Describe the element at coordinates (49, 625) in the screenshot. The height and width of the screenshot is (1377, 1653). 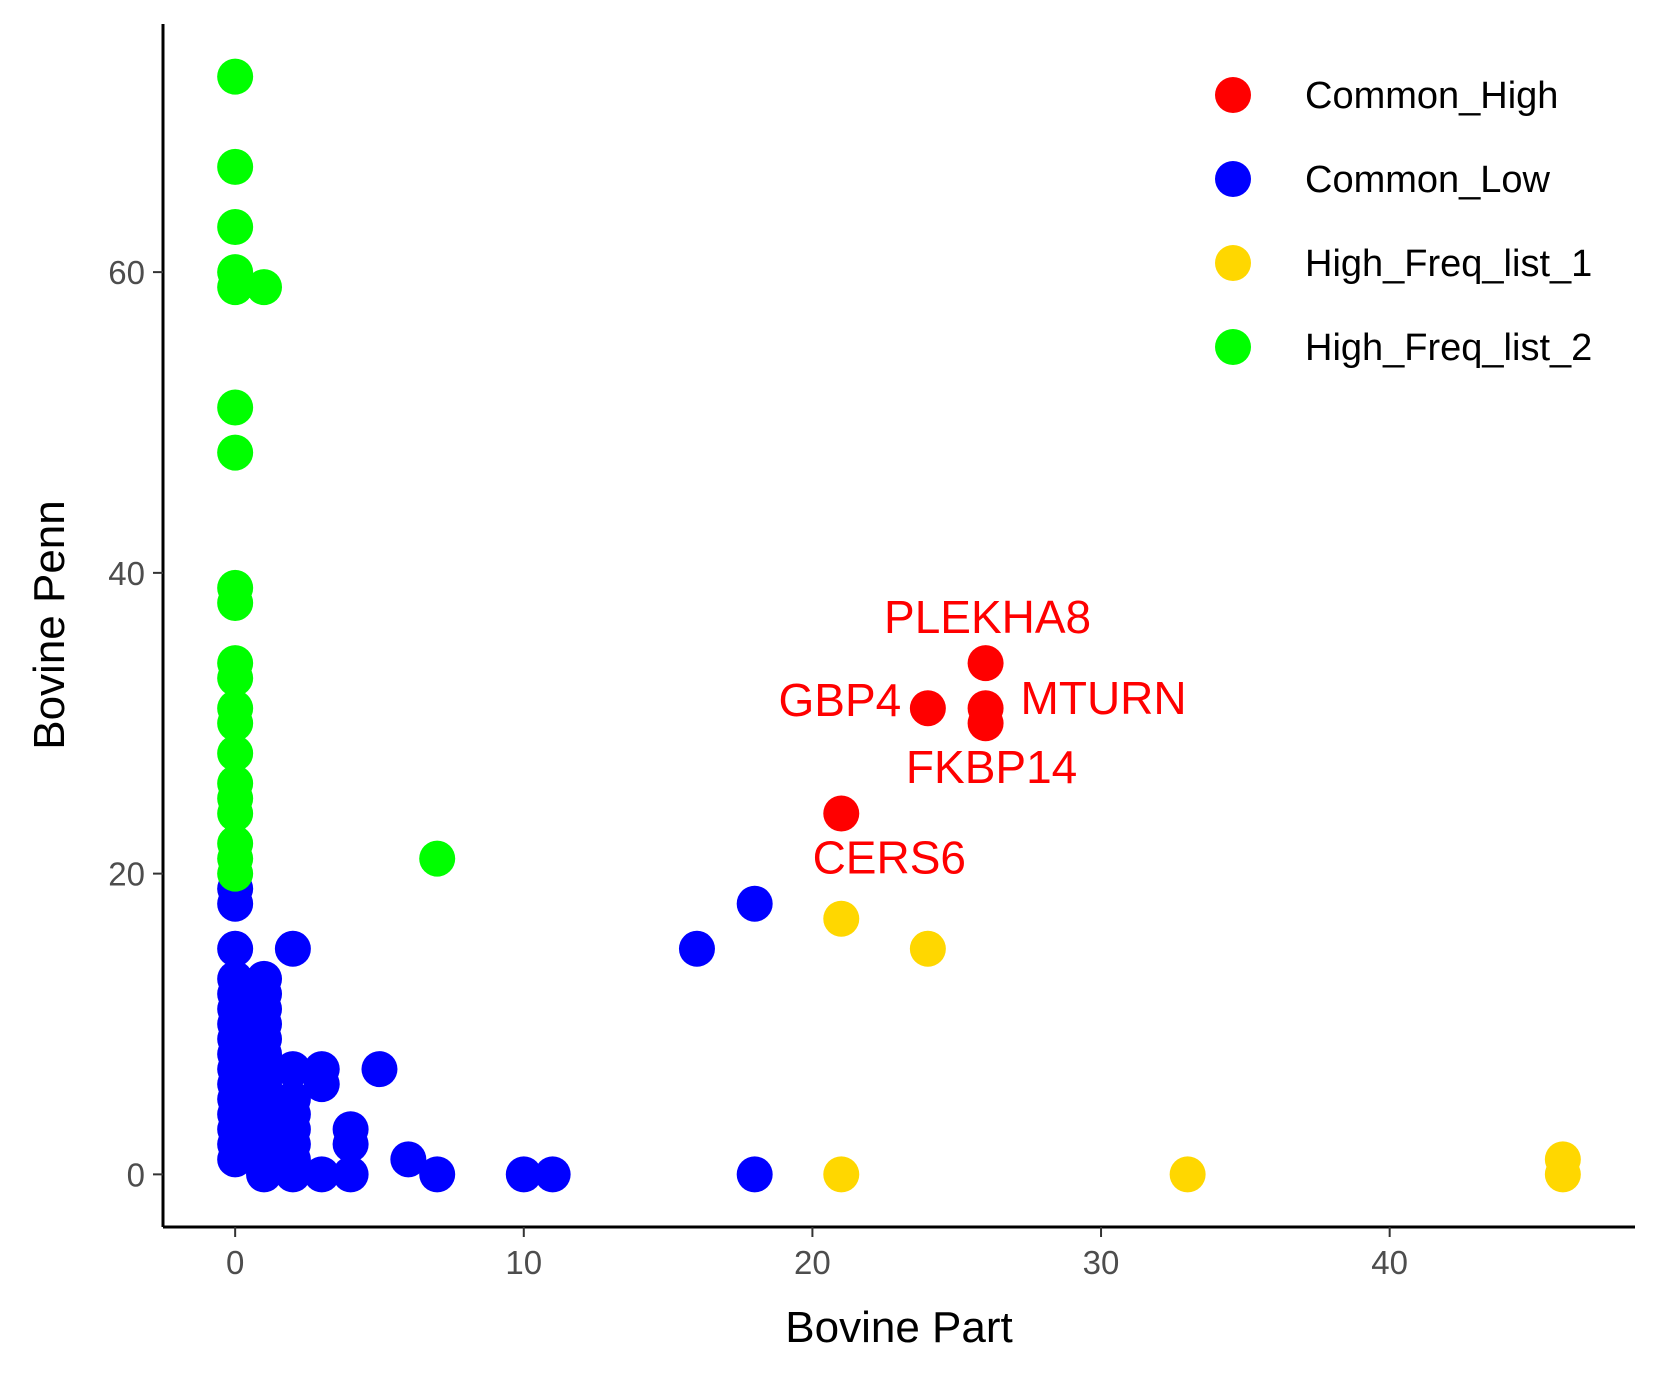
I see `y-axis-title: Bovine Penn` at that location.